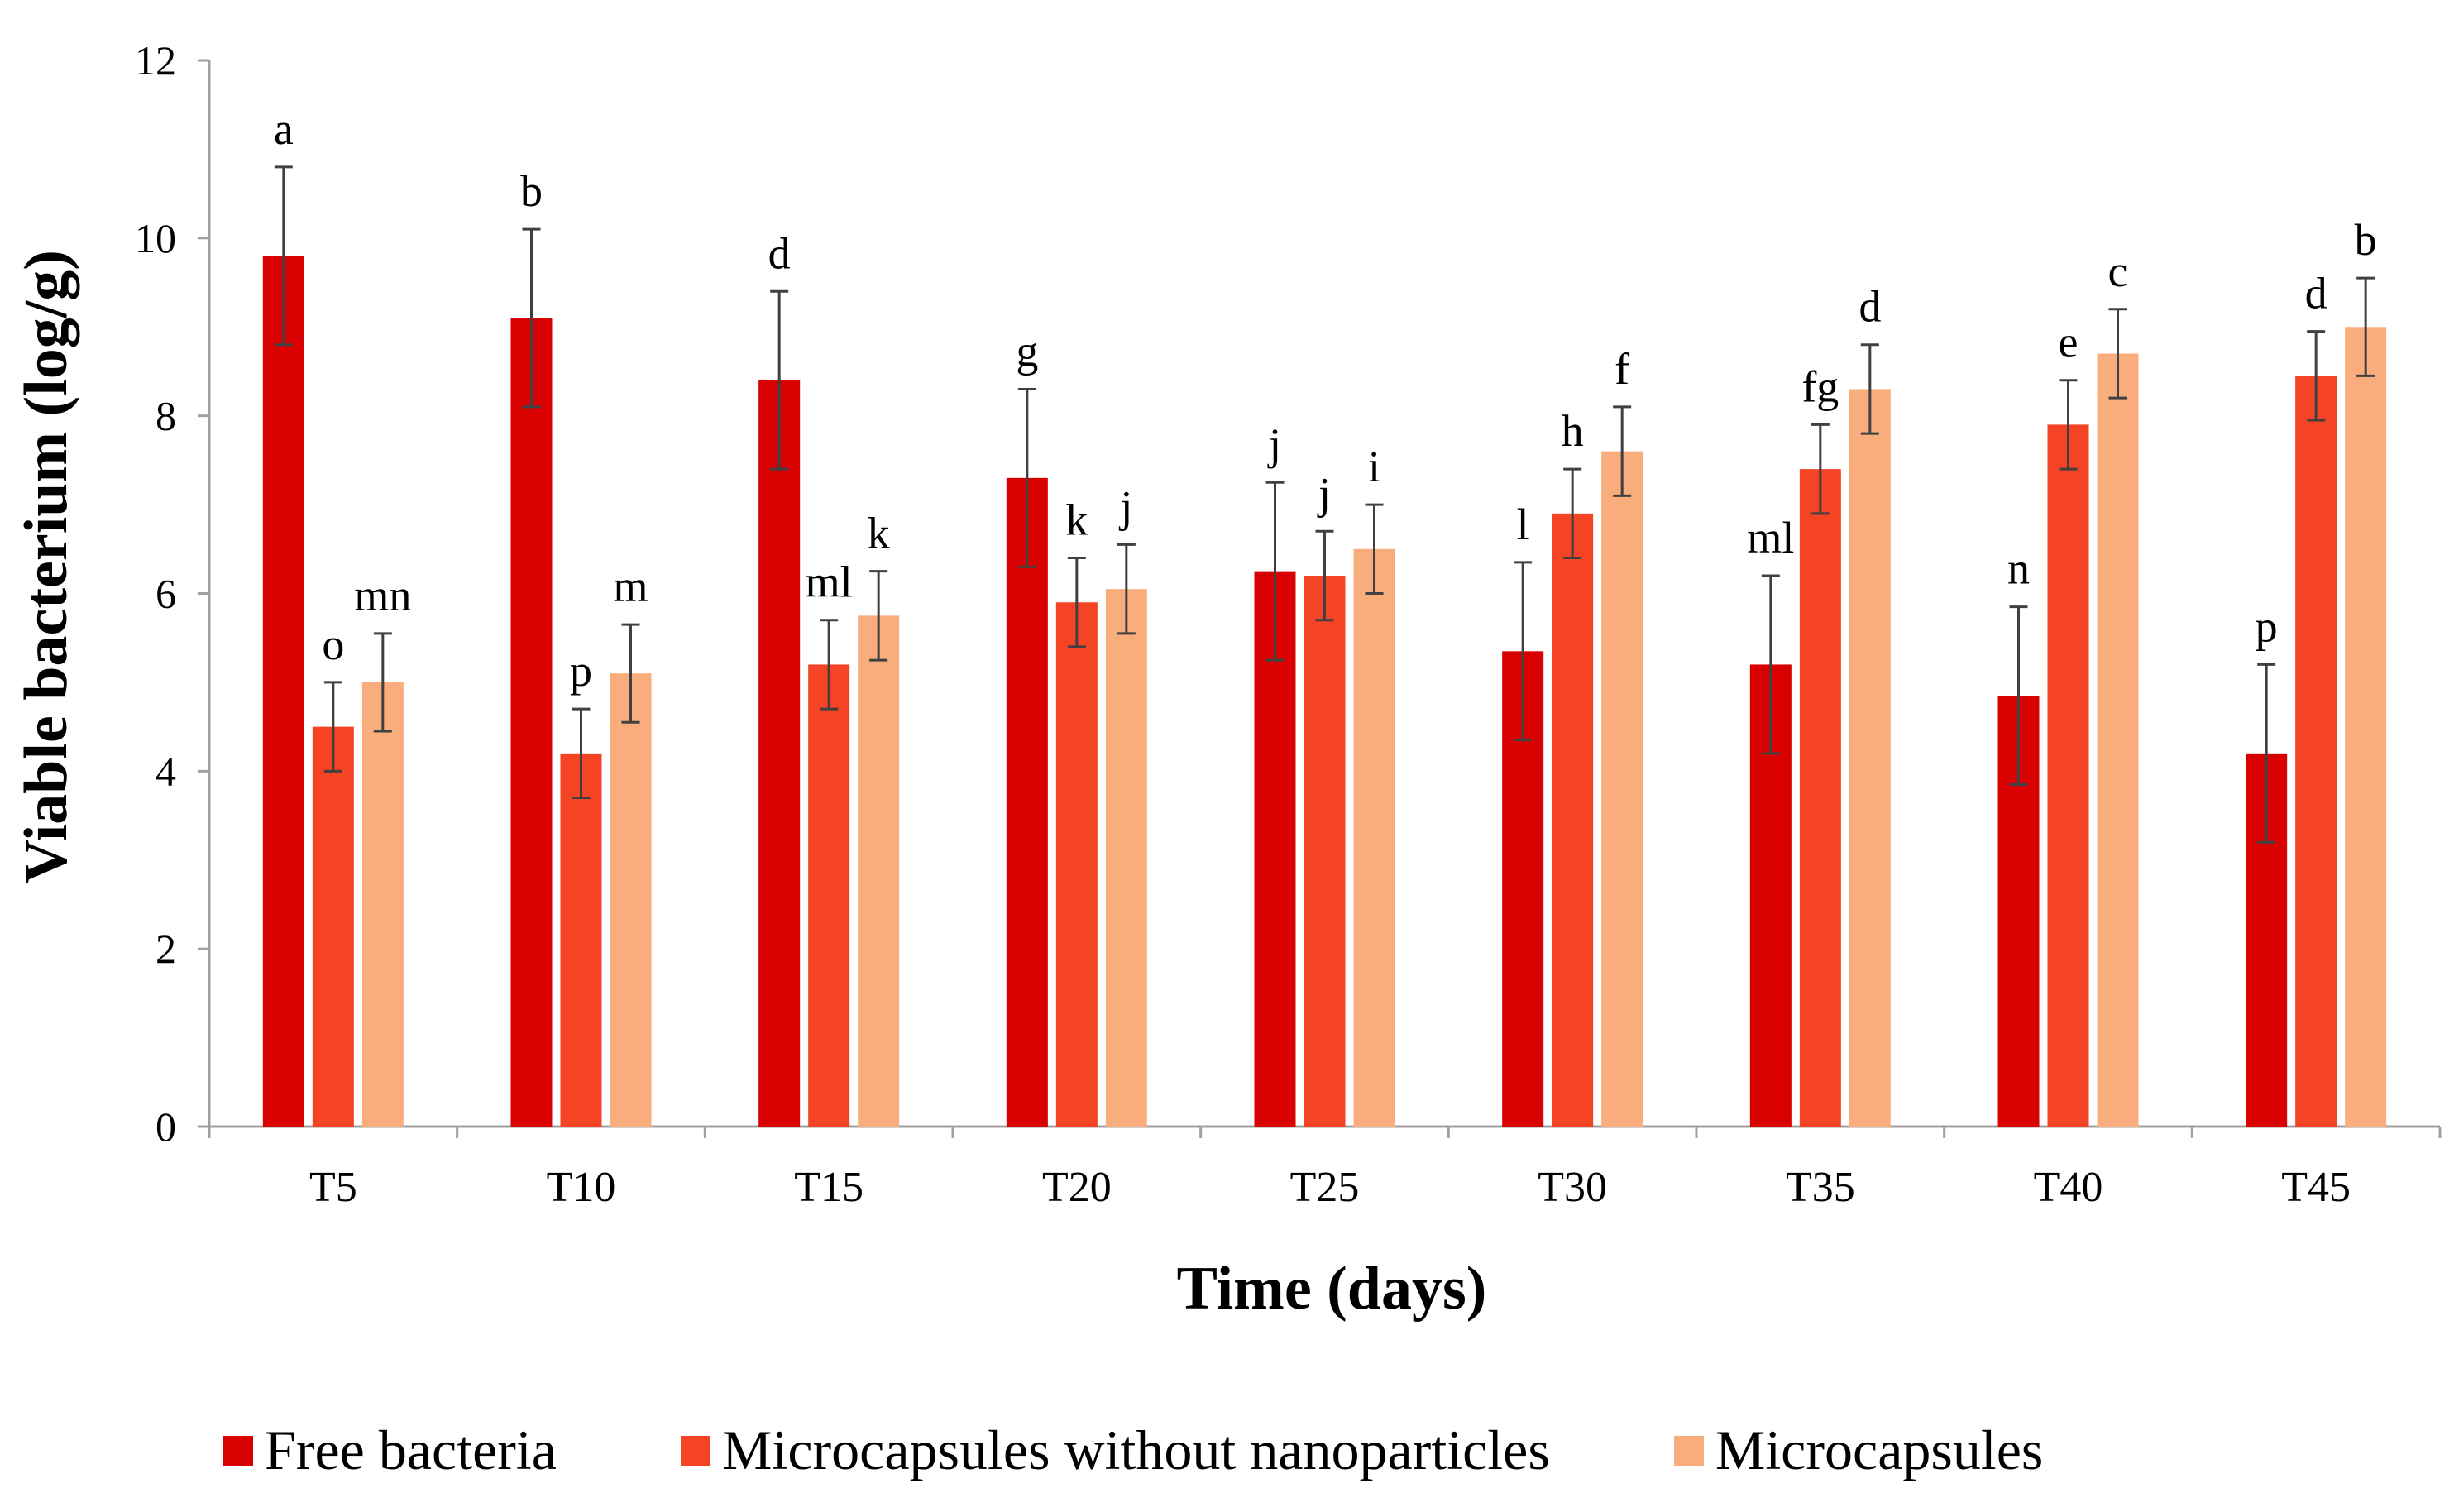  Describe the element at coordinates (156, 60) in the screenshot. I see `y-tick-label: 12` at that location.